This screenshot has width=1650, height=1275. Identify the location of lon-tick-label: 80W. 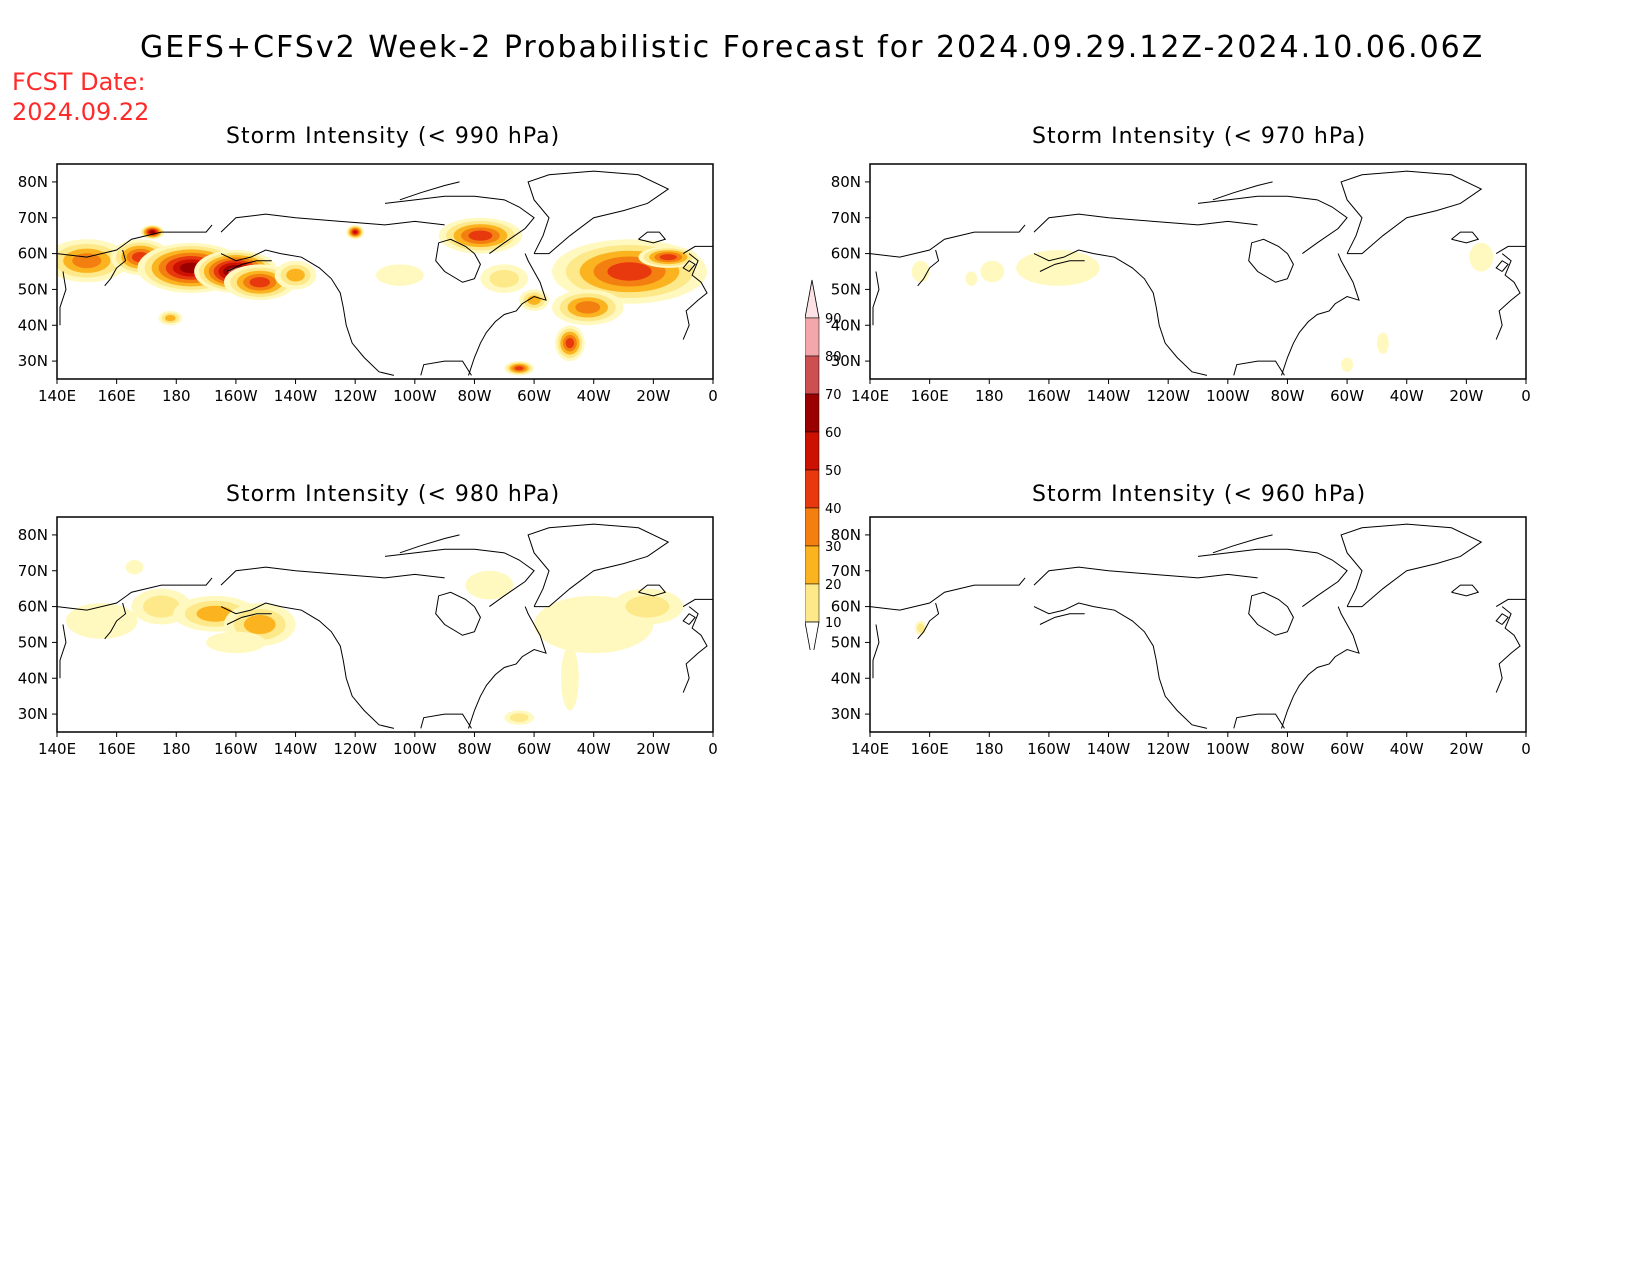
(1287, 396).